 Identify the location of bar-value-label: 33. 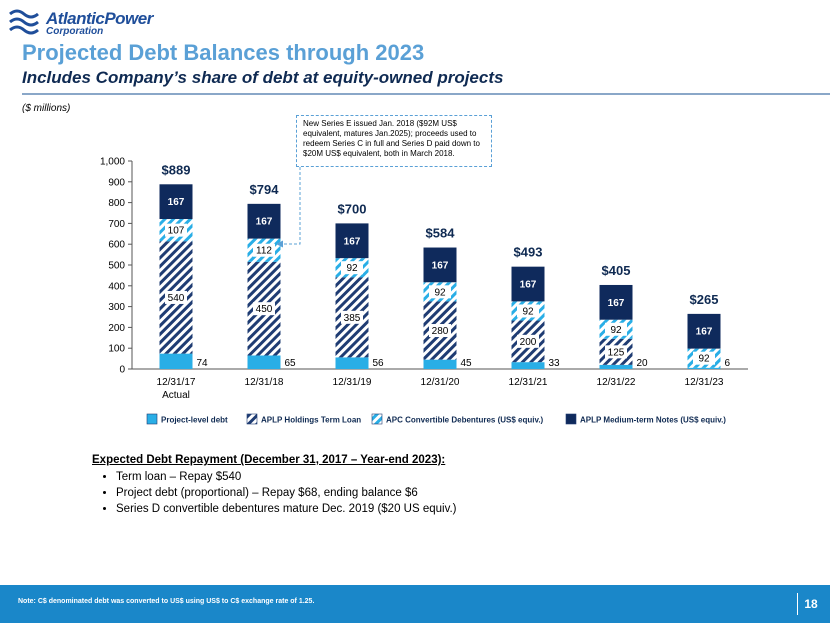
(555, 363).